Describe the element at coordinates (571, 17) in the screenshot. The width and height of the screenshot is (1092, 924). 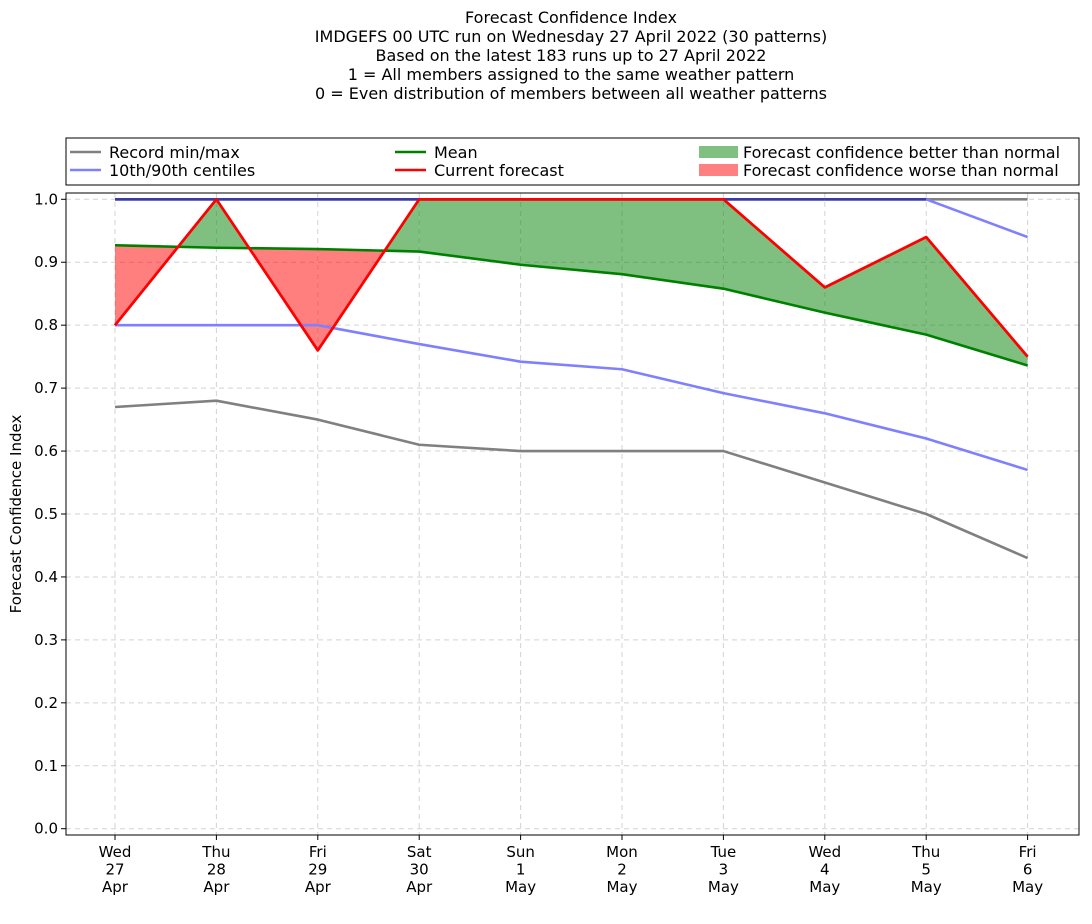
I see `title-line-1: Forecast Confidence Index` at that location.